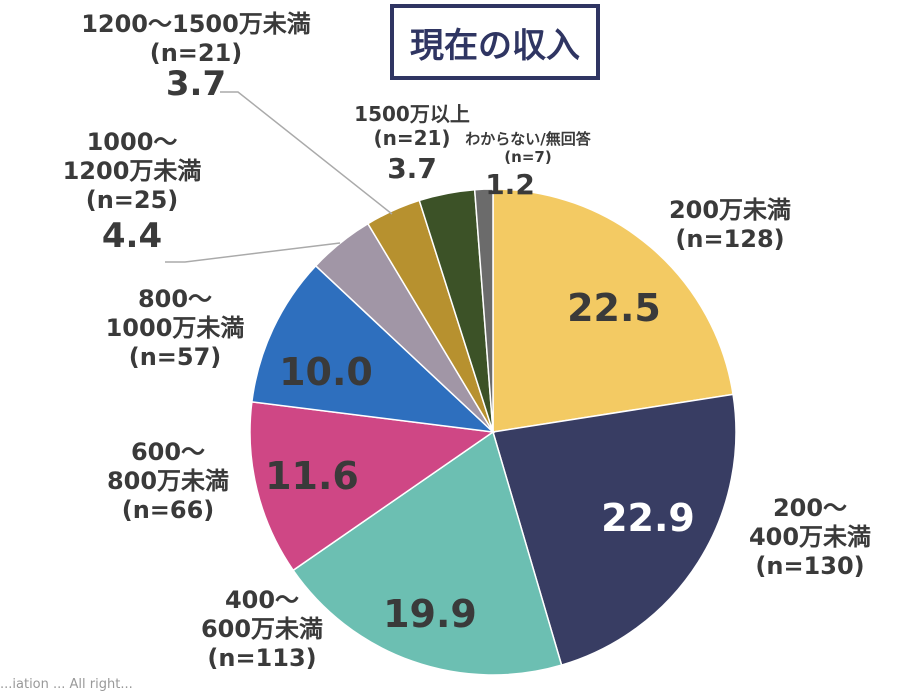  I want to click on label-count: (n=57), so click(175, 356).